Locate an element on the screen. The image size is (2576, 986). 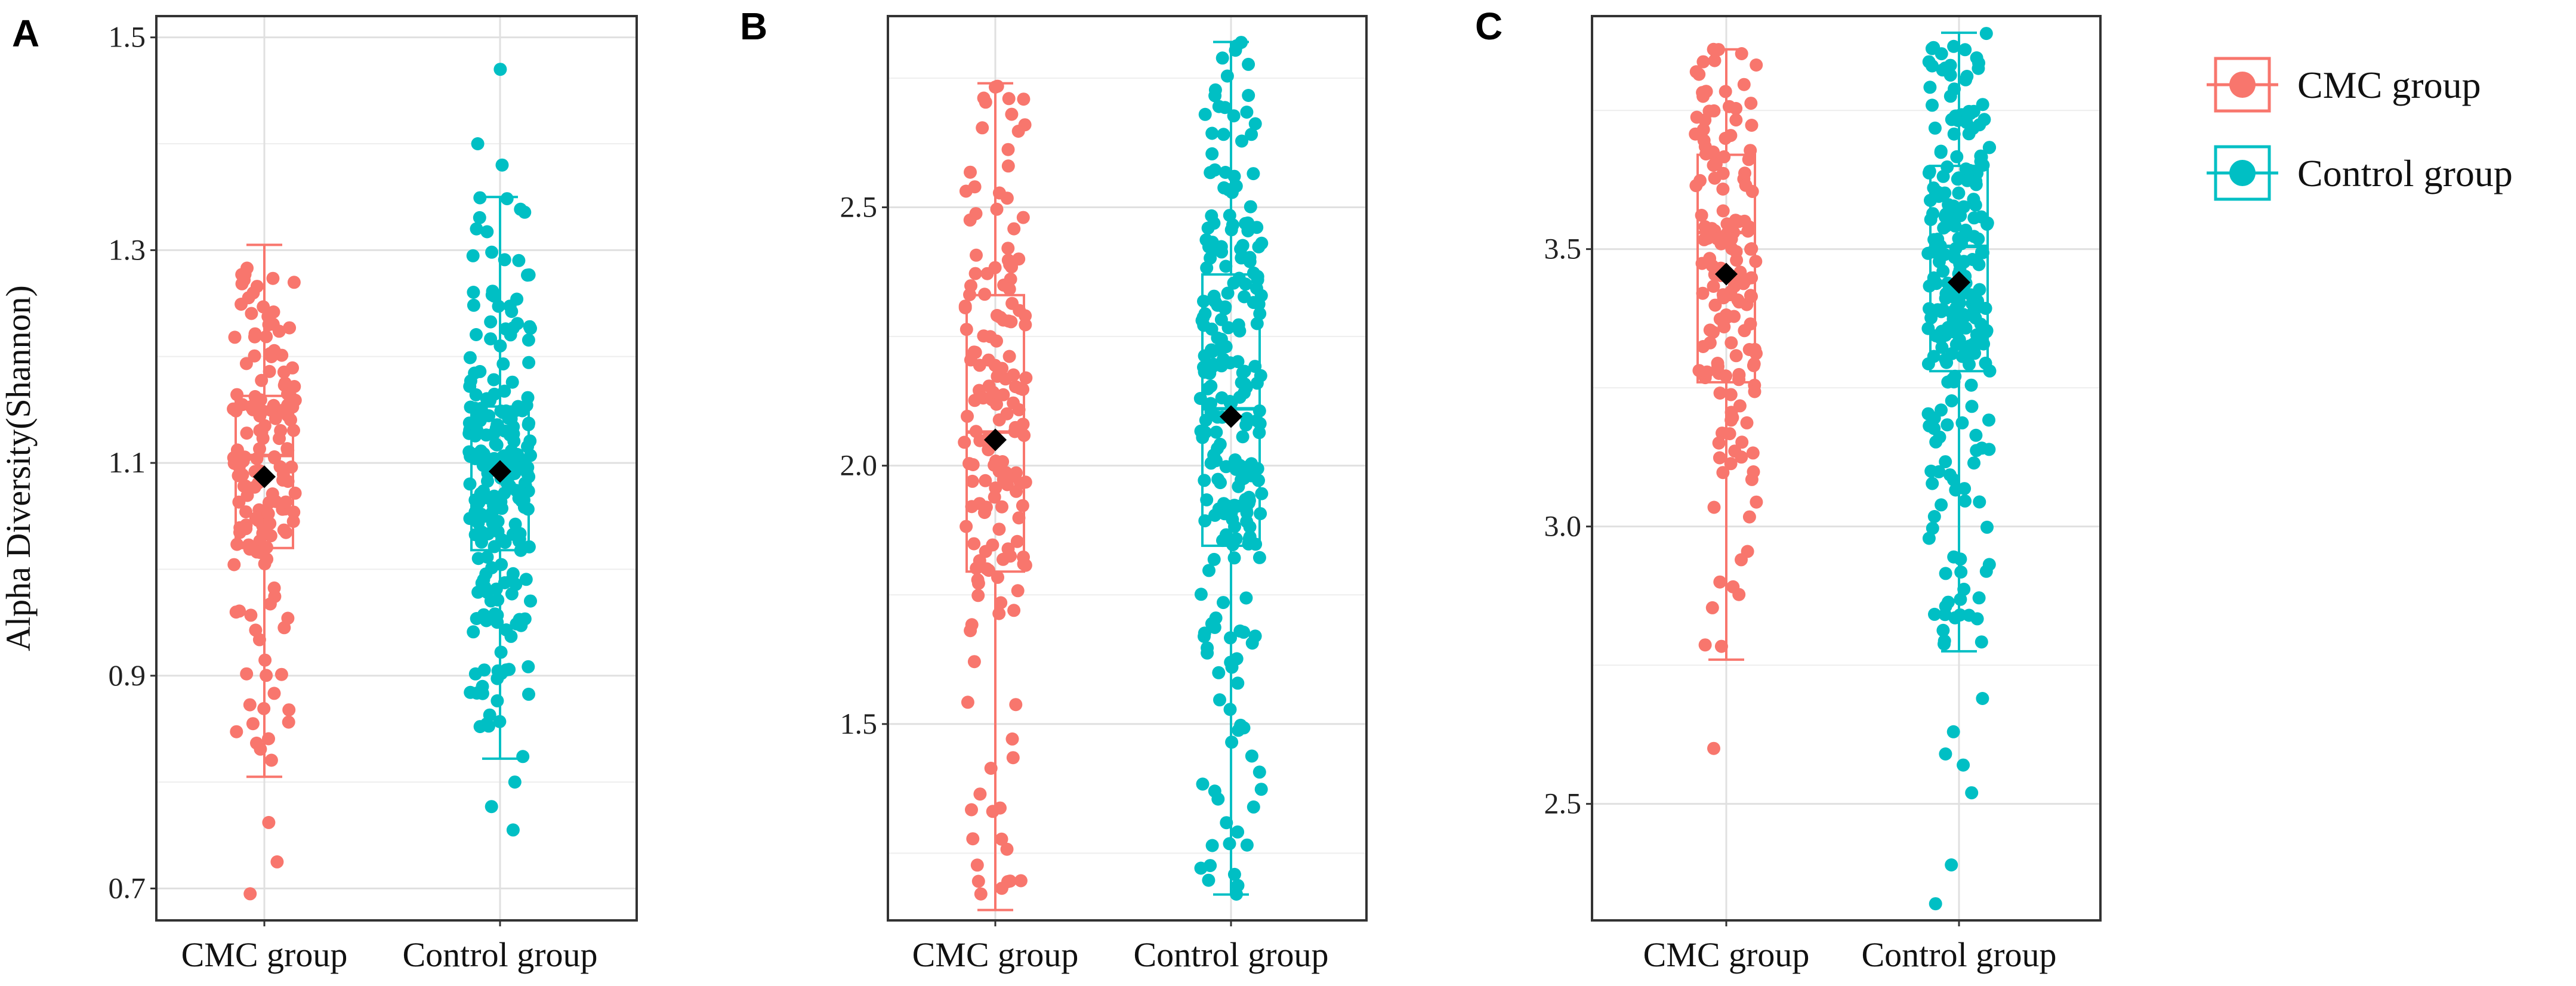
series-control is located at coordinates (1959, 469).